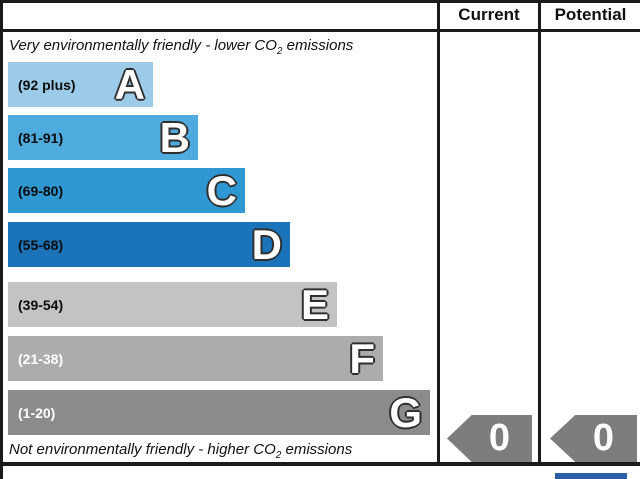 The height and width of the screenshot is (479, 640). What do you see at coordinates (279, 51) in the screenshot?
I see `top-note-subscript: 2` at bounding box center [279, 51].